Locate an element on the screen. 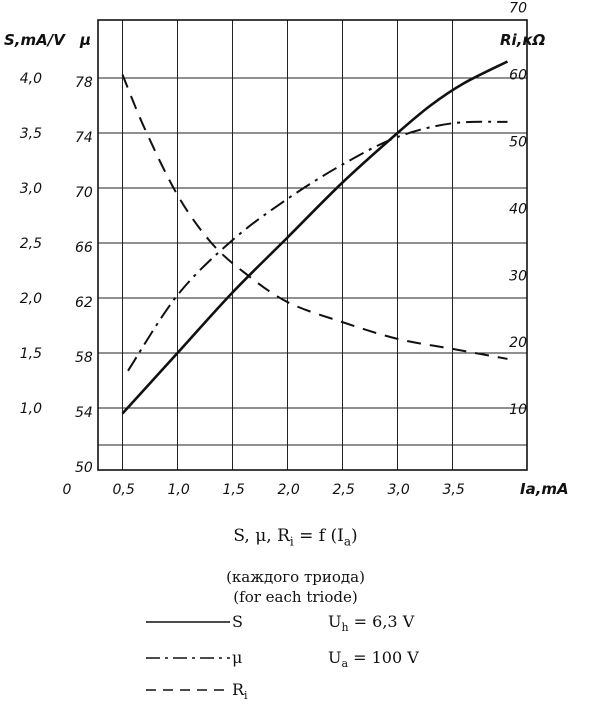 The height and width of the screenshot is (708, 591). legend-name: S is located at coordinates (237, 621).